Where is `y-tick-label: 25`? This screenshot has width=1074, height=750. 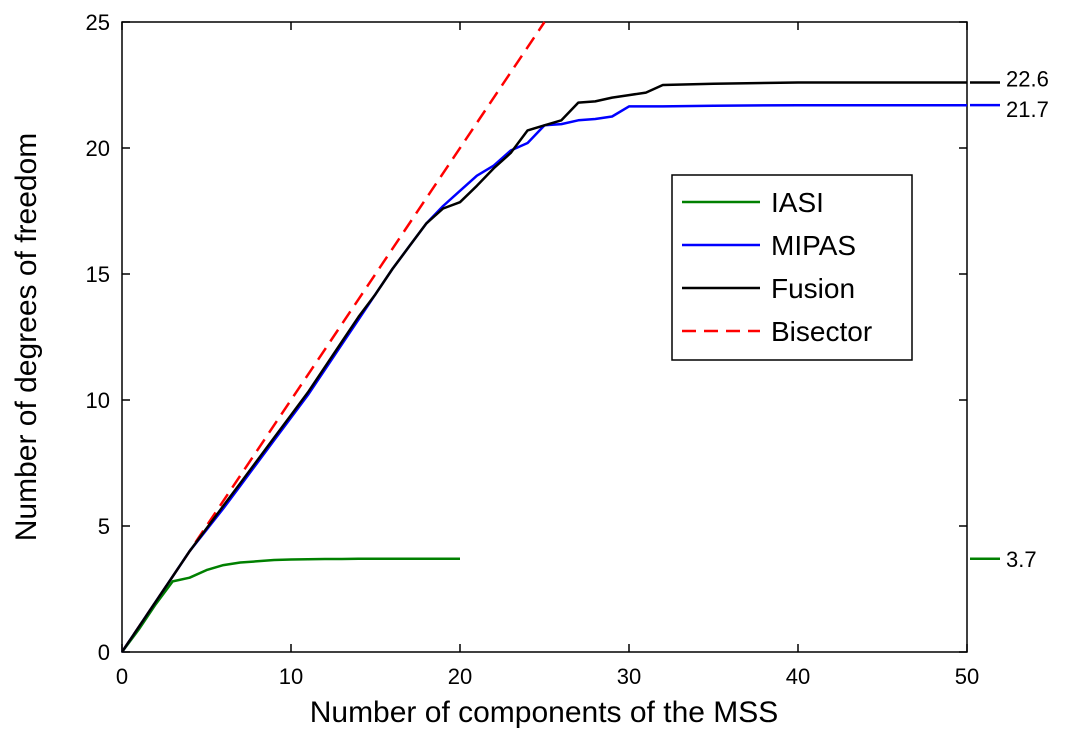 y-tick-label: 25 is located at coordinates (98, 22).